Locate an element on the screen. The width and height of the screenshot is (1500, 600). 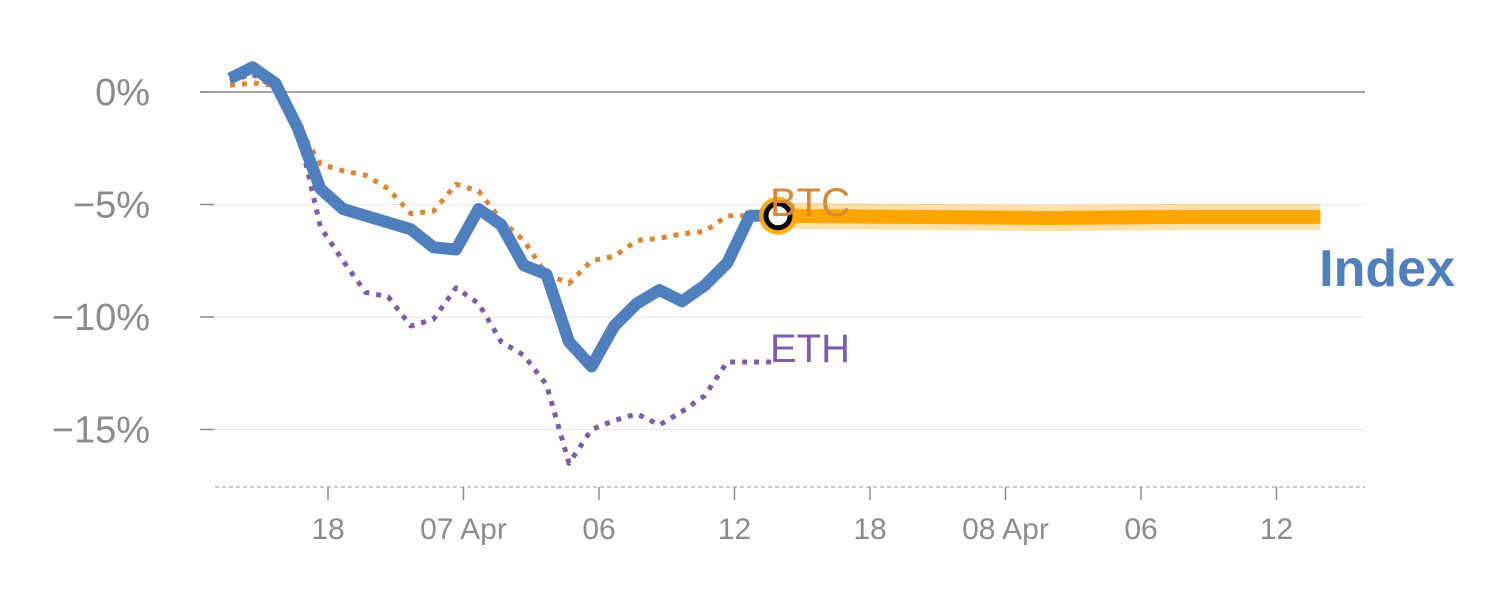
projection-band is located at coordinates (1049, 217).